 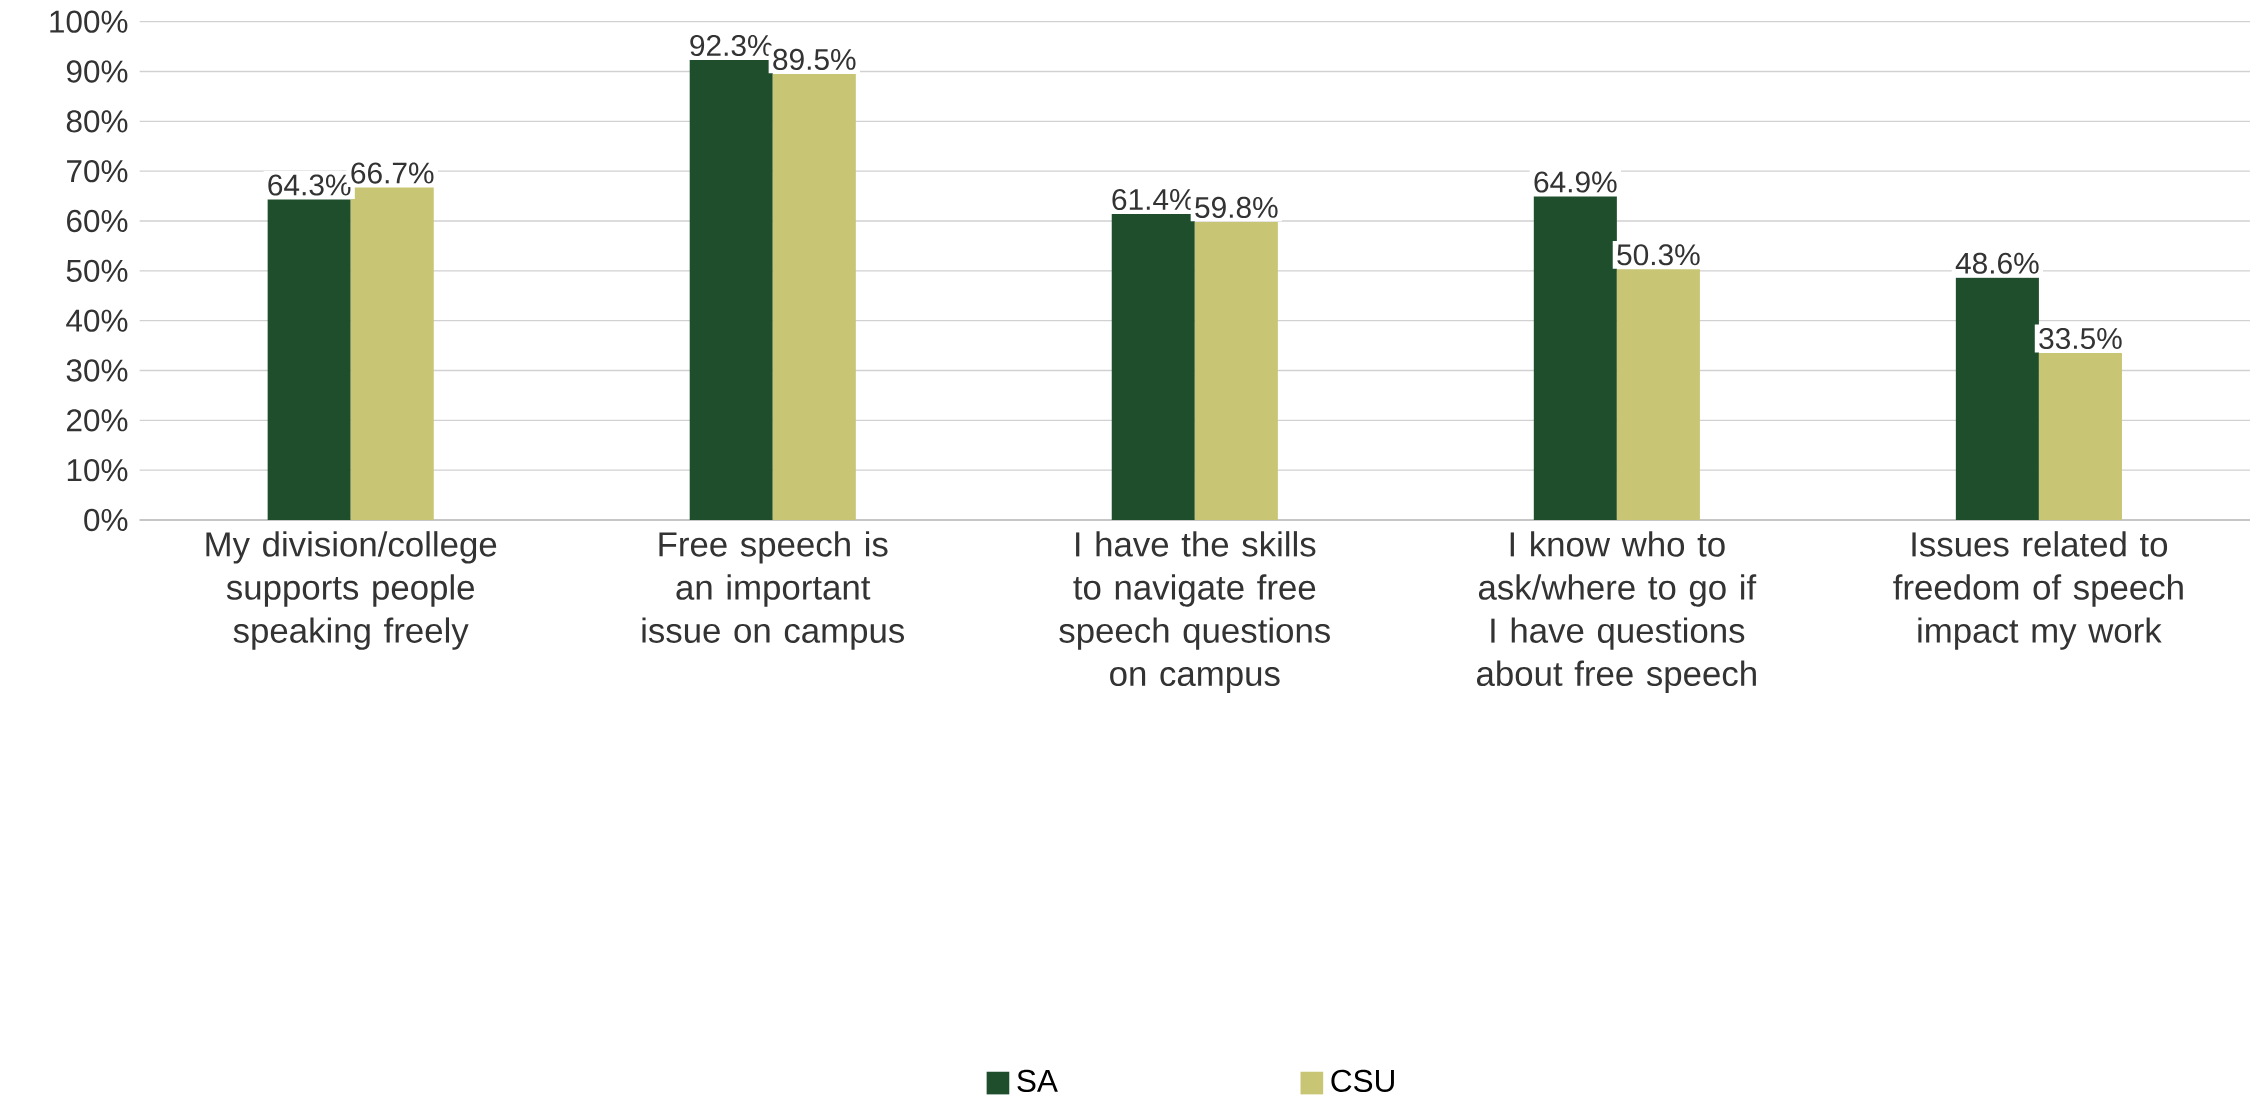 What do you see at coordinates (1362, 1081) in the screenshot?
I see `legend-label: CSU` at bounding box center [1362, 1081].